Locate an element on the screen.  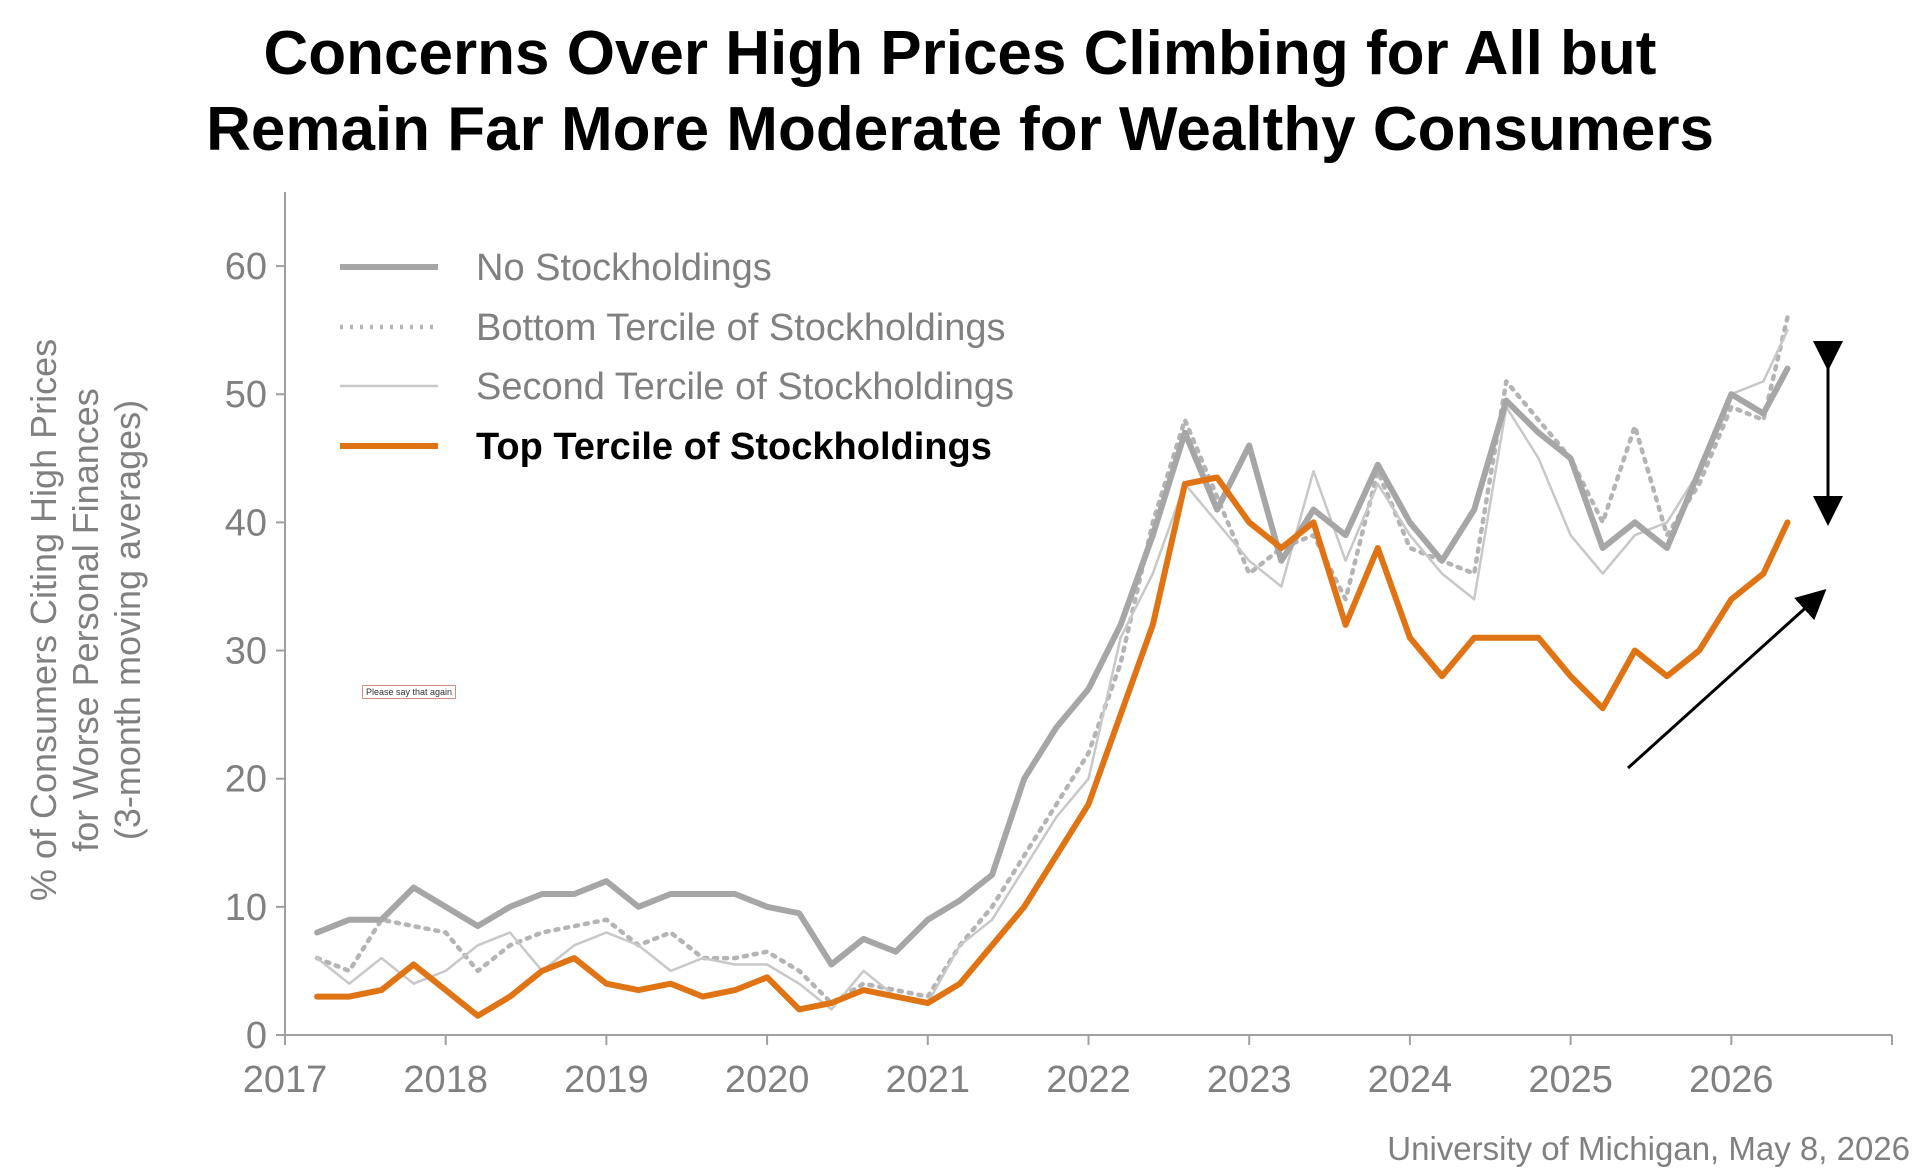
y-tick-label: 10 is located at coordinates (246, 908).